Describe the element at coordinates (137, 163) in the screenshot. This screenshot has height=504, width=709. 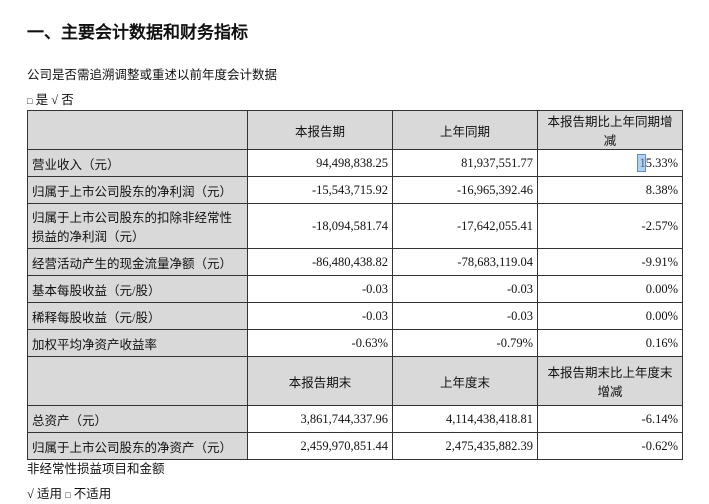
I see `row-label: 营业收入（元）` at that location.